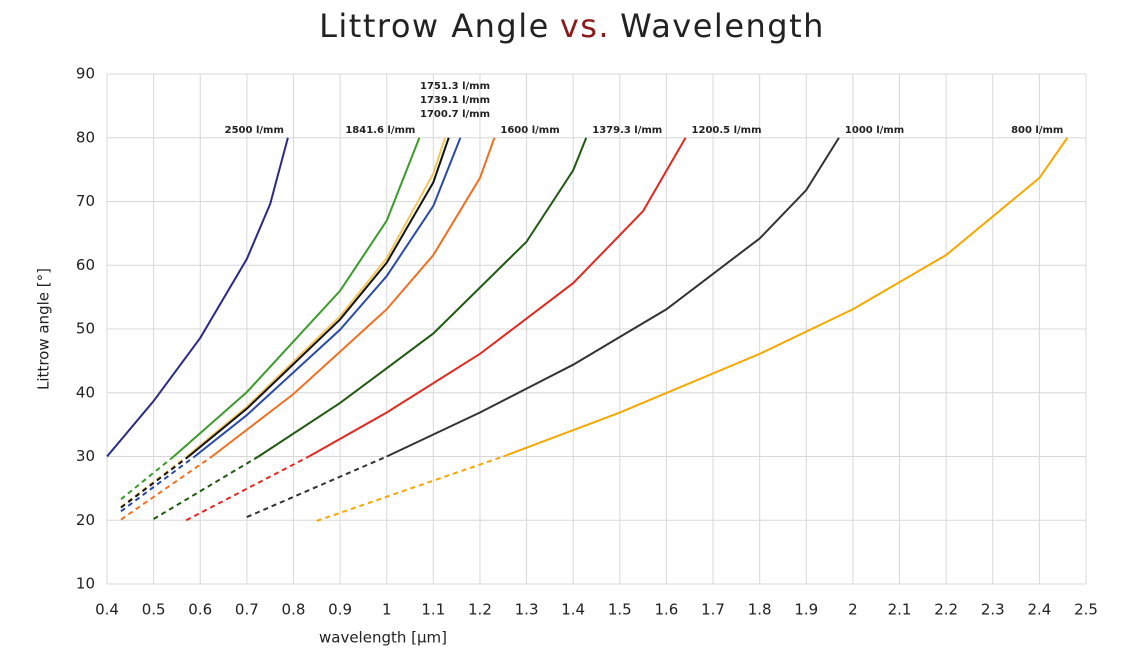 The height and width of the screenshot is (652, 1123). What do you see at coordinates (85, 201) in the screenshot?
I see `y-tick-label: 70` at bounding box center [85, 201].